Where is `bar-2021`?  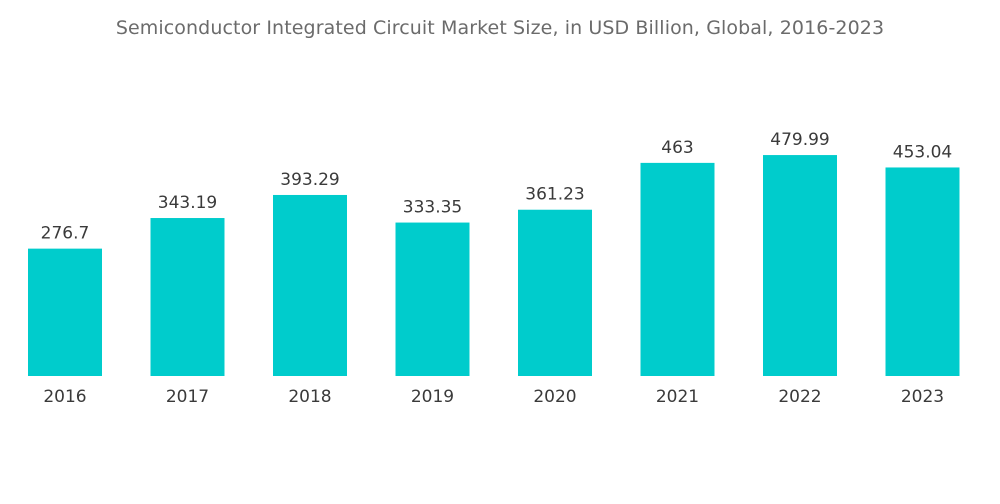 bar-2021 is located at coordinates (677, 269).